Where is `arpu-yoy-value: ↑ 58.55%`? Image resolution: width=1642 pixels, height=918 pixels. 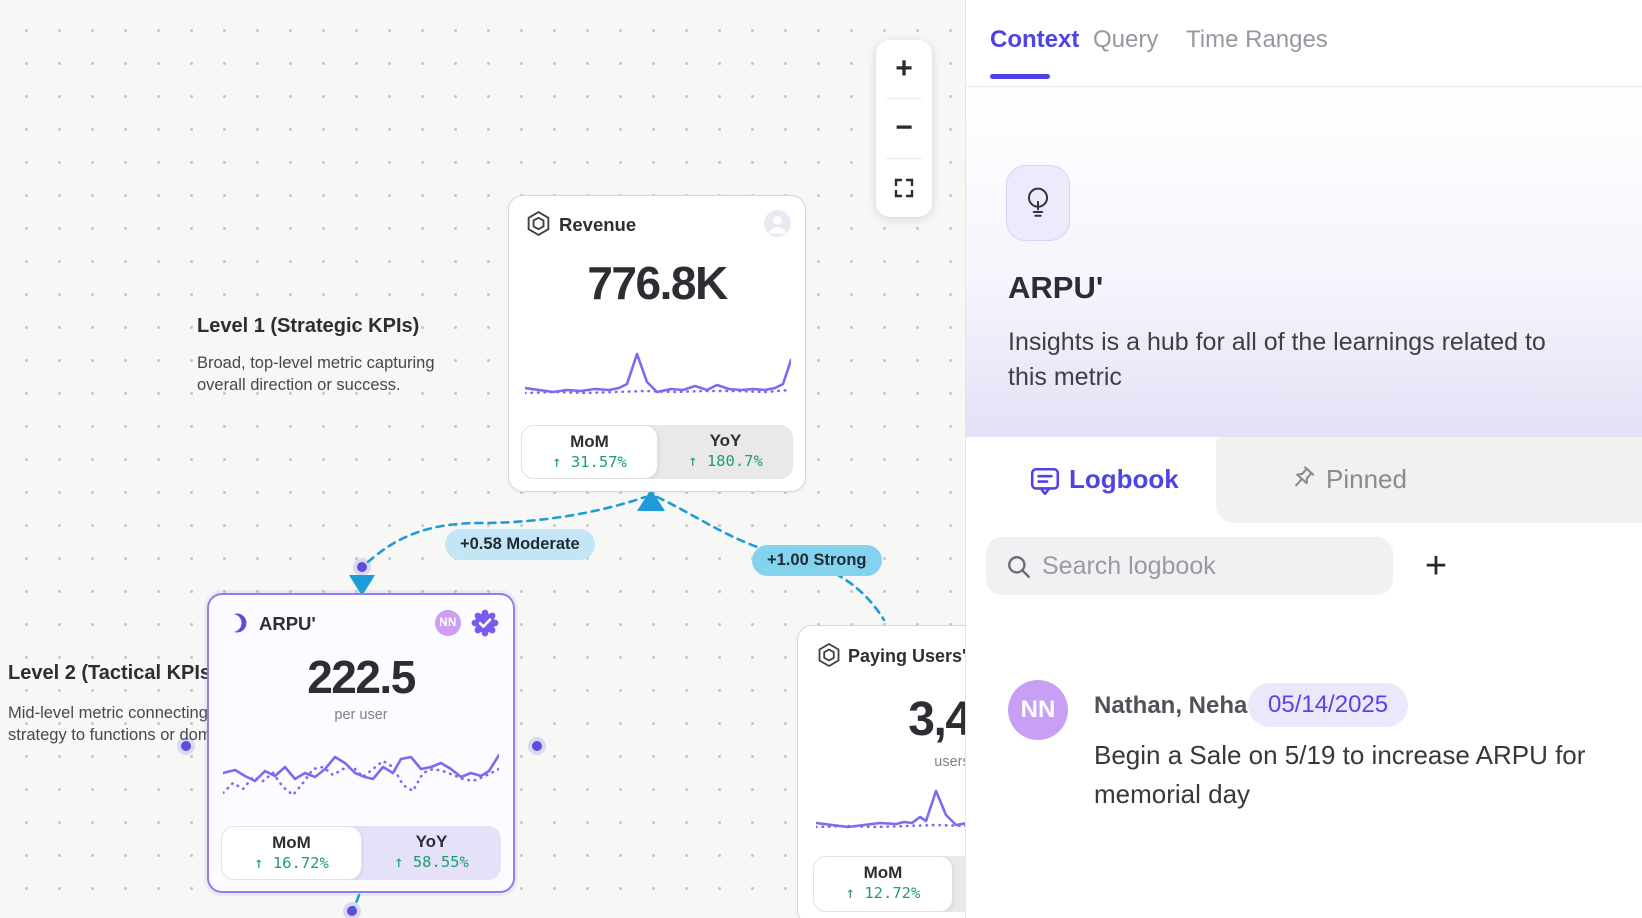
arpu-yoy-value: ↑ 58.55% is located at coordinates (431, 862).